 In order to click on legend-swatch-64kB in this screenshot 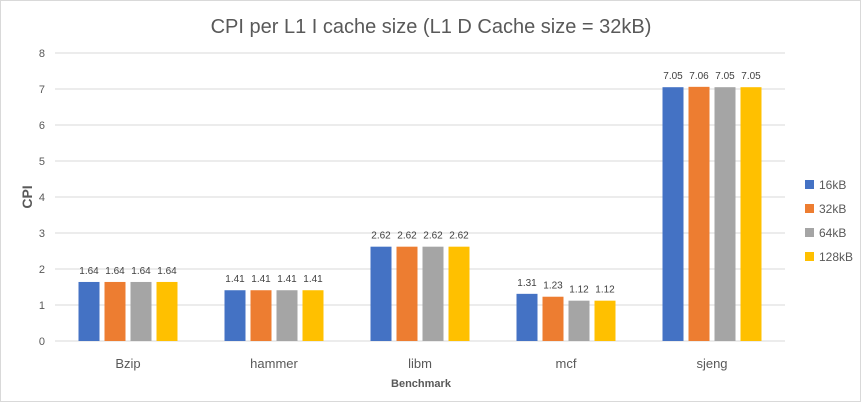, I will do `click(809, 232)`.